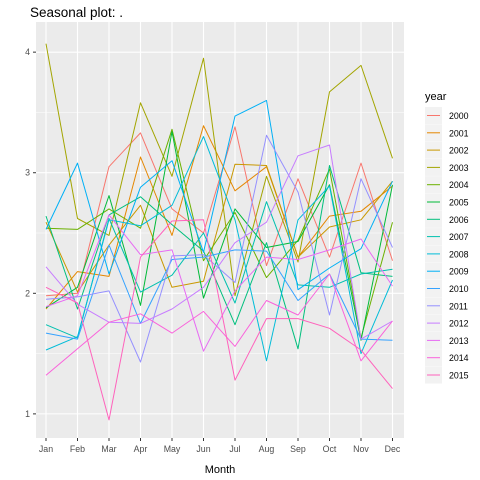 The image size is (480, 480). I want to click on x-tick-label: Jul, so click(234, 449).